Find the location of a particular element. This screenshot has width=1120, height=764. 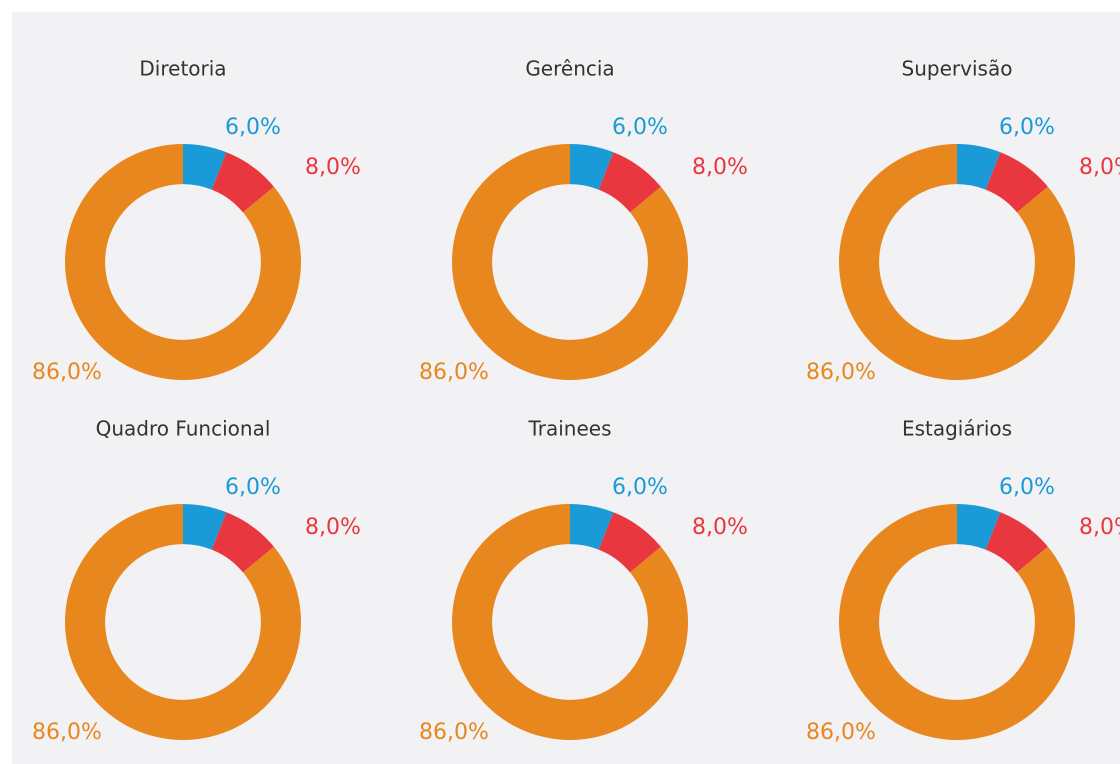

chart-title: Trainees is located at coordinates (569, 429).